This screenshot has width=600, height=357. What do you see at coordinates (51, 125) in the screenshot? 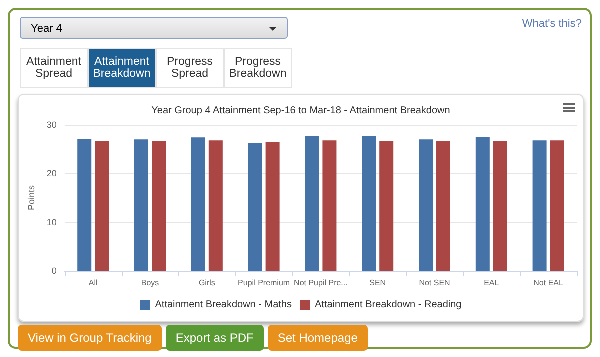
I see `y-tick-label: 30` at bounding box center [51, 125].